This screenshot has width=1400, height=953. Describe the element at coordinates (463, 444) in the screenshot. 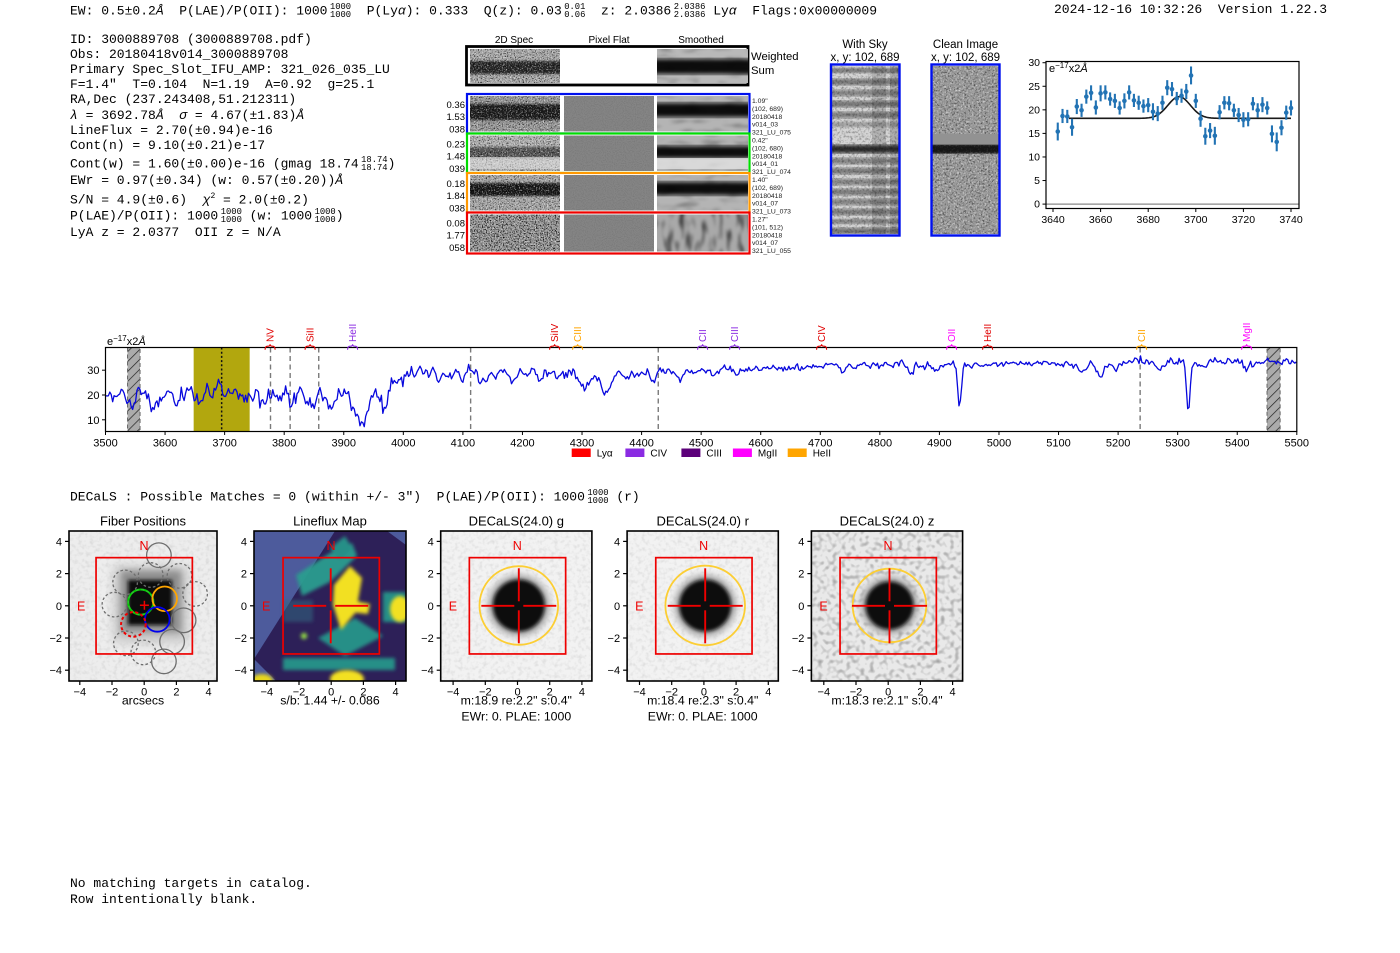

I see `svg-text: 4100` at that location.